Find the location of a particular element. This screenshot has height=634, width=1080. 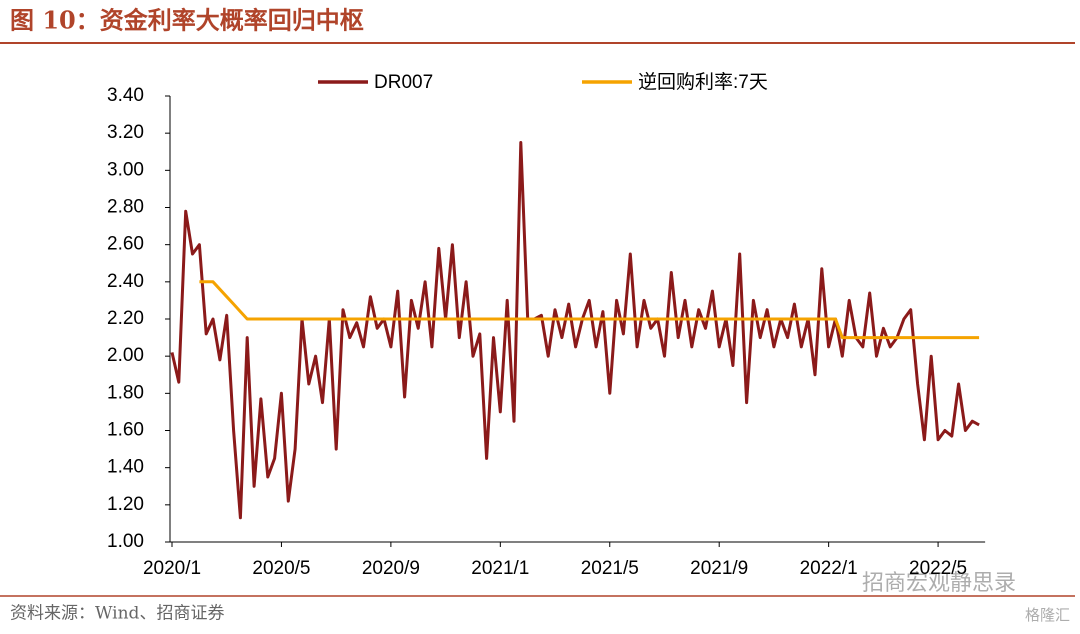

x-tick-label: 2021/1 is located at coordinates (500, 568).